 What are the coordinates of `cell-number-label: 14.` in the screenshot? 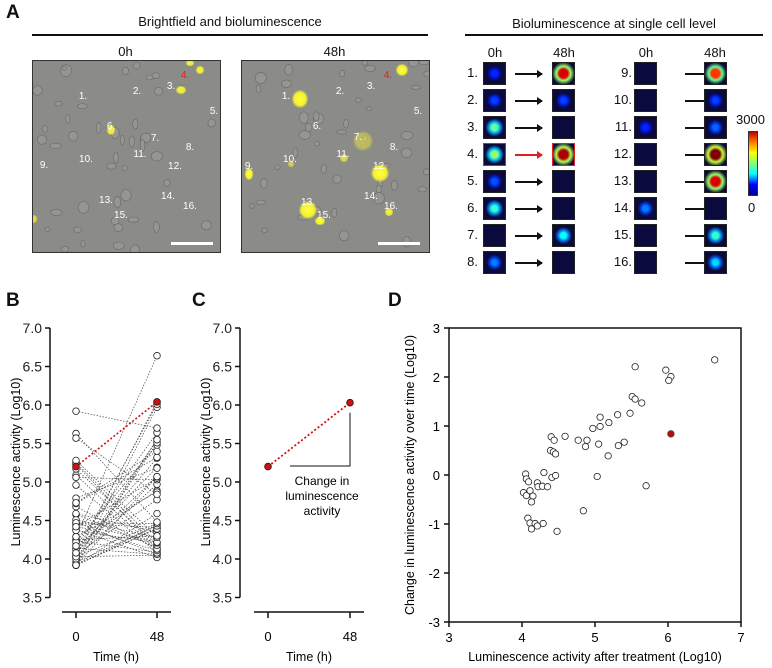 It's located at (371, 196).